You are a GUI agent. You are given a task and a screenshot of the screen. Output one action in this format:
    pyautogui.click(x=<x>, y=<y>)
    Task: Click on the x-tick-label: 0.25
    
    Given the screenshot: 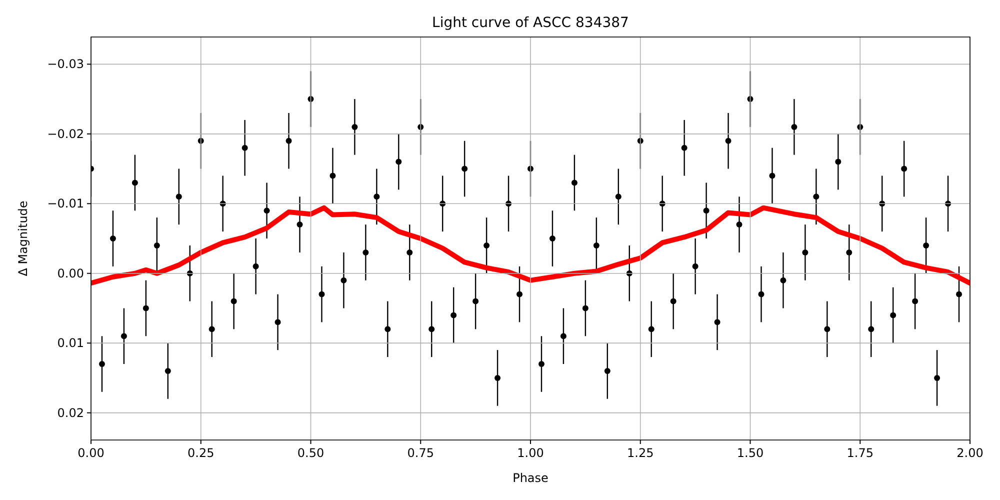 What is the action you would take?
    pyautogui.click(x=201, y=453)
    